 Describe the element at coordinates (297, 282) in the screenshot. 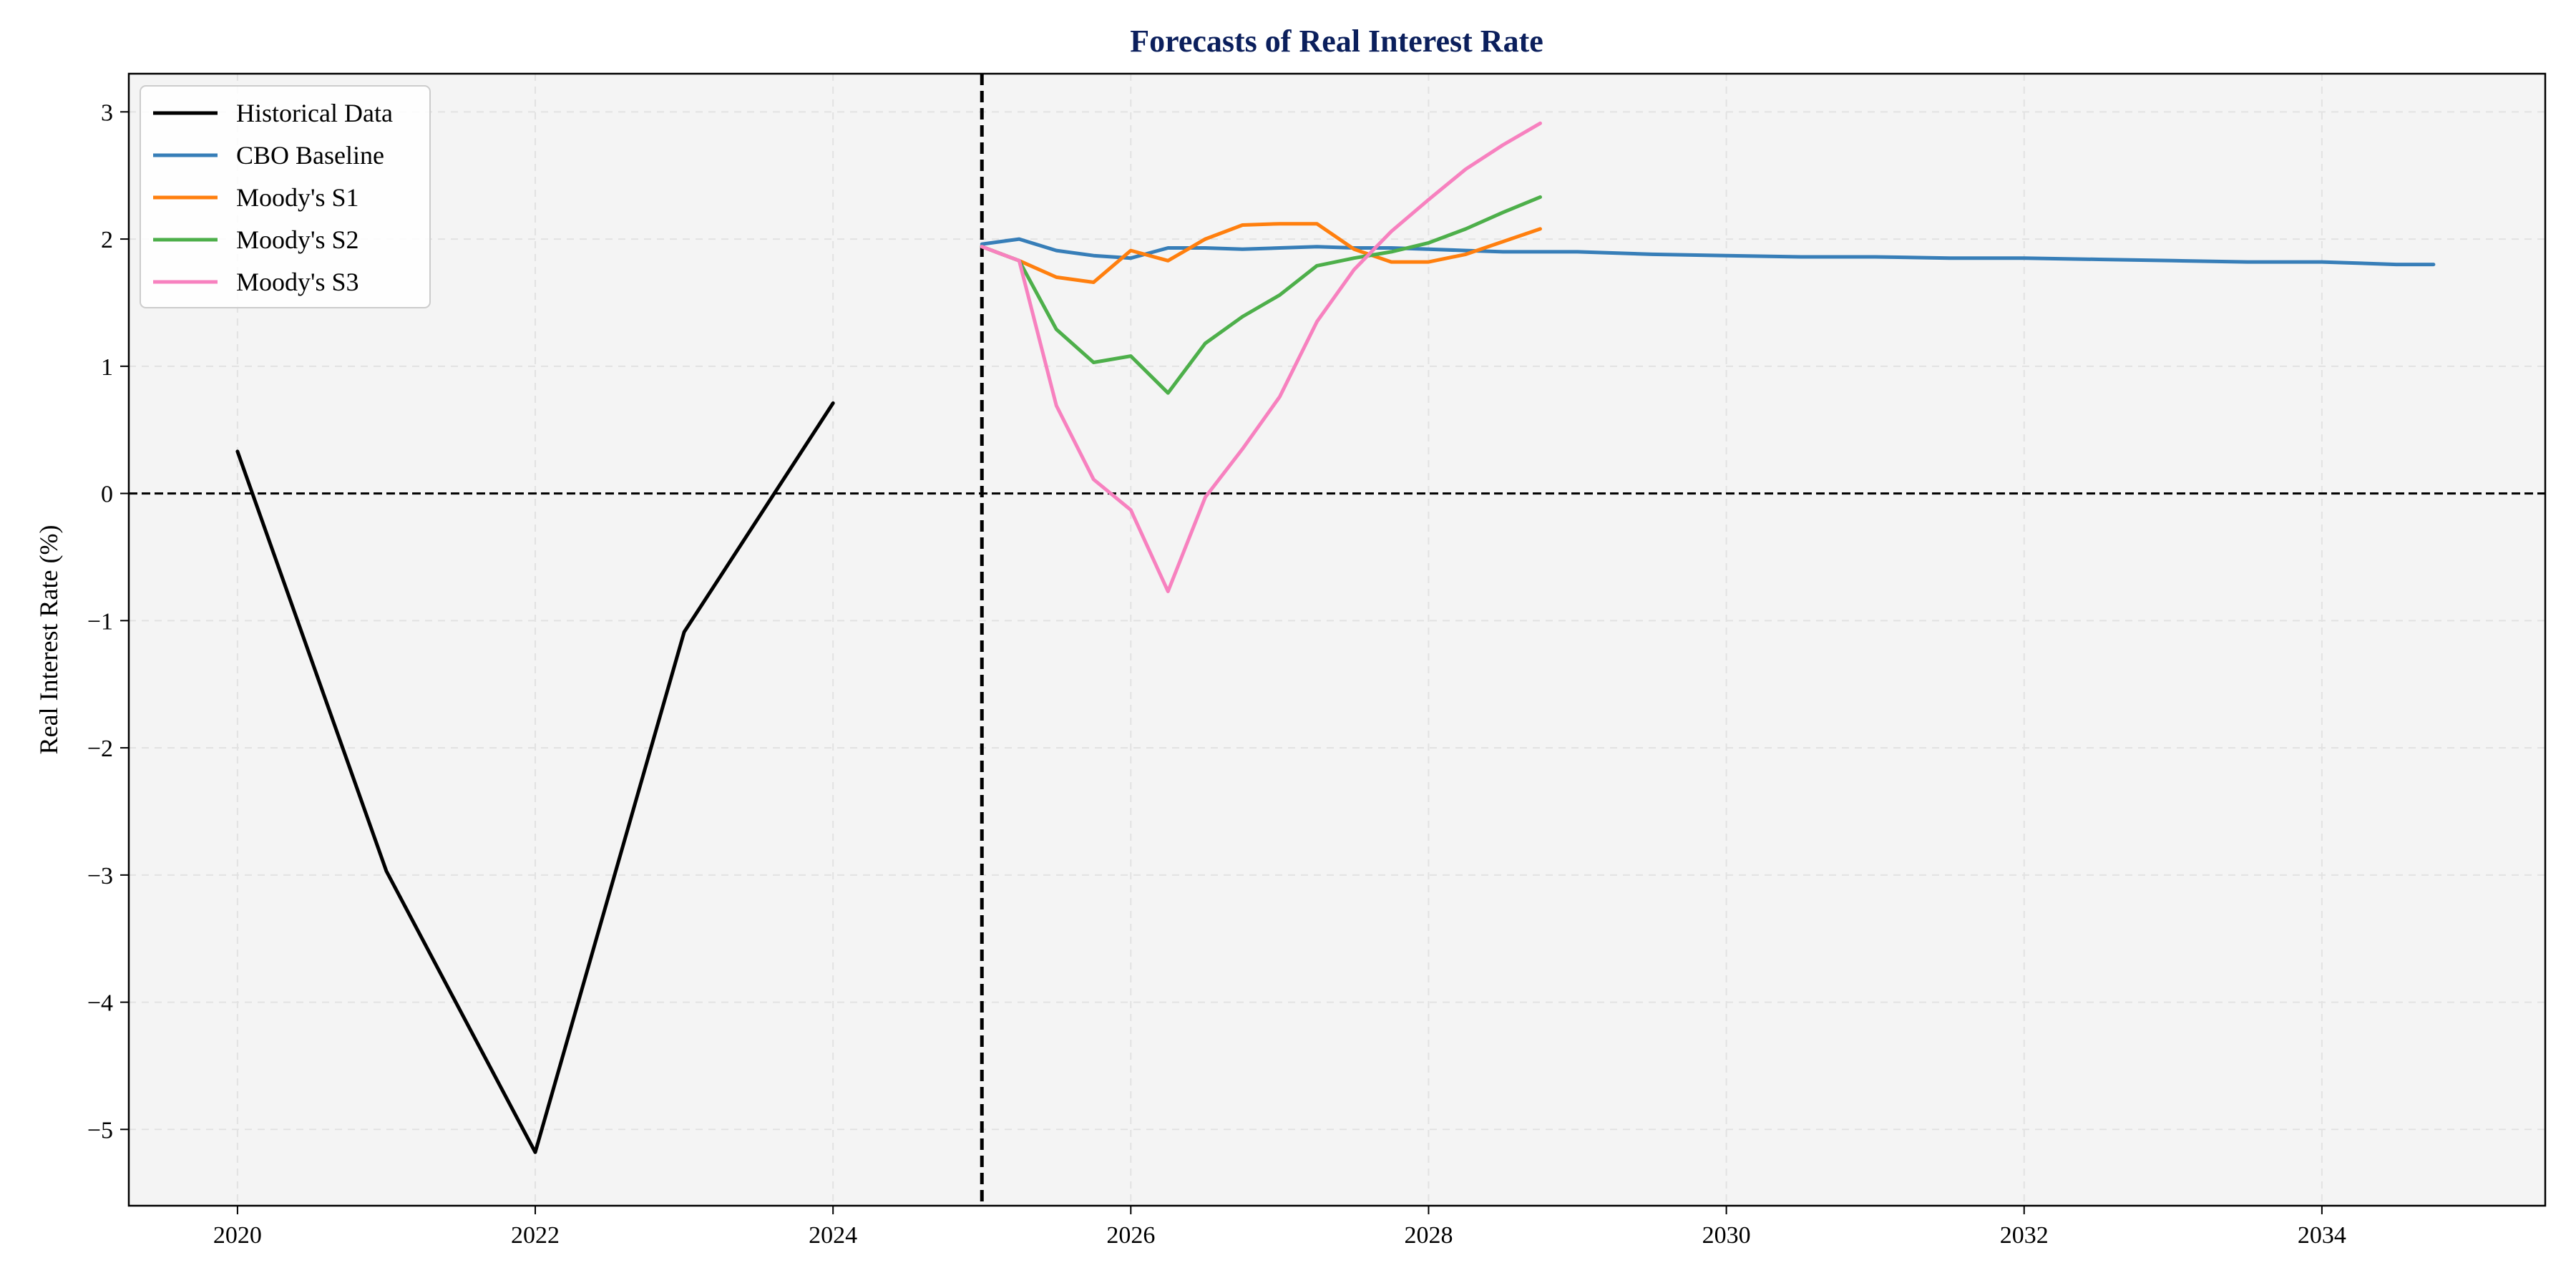

I see `legend-label-4: Moody's S3` at that location.